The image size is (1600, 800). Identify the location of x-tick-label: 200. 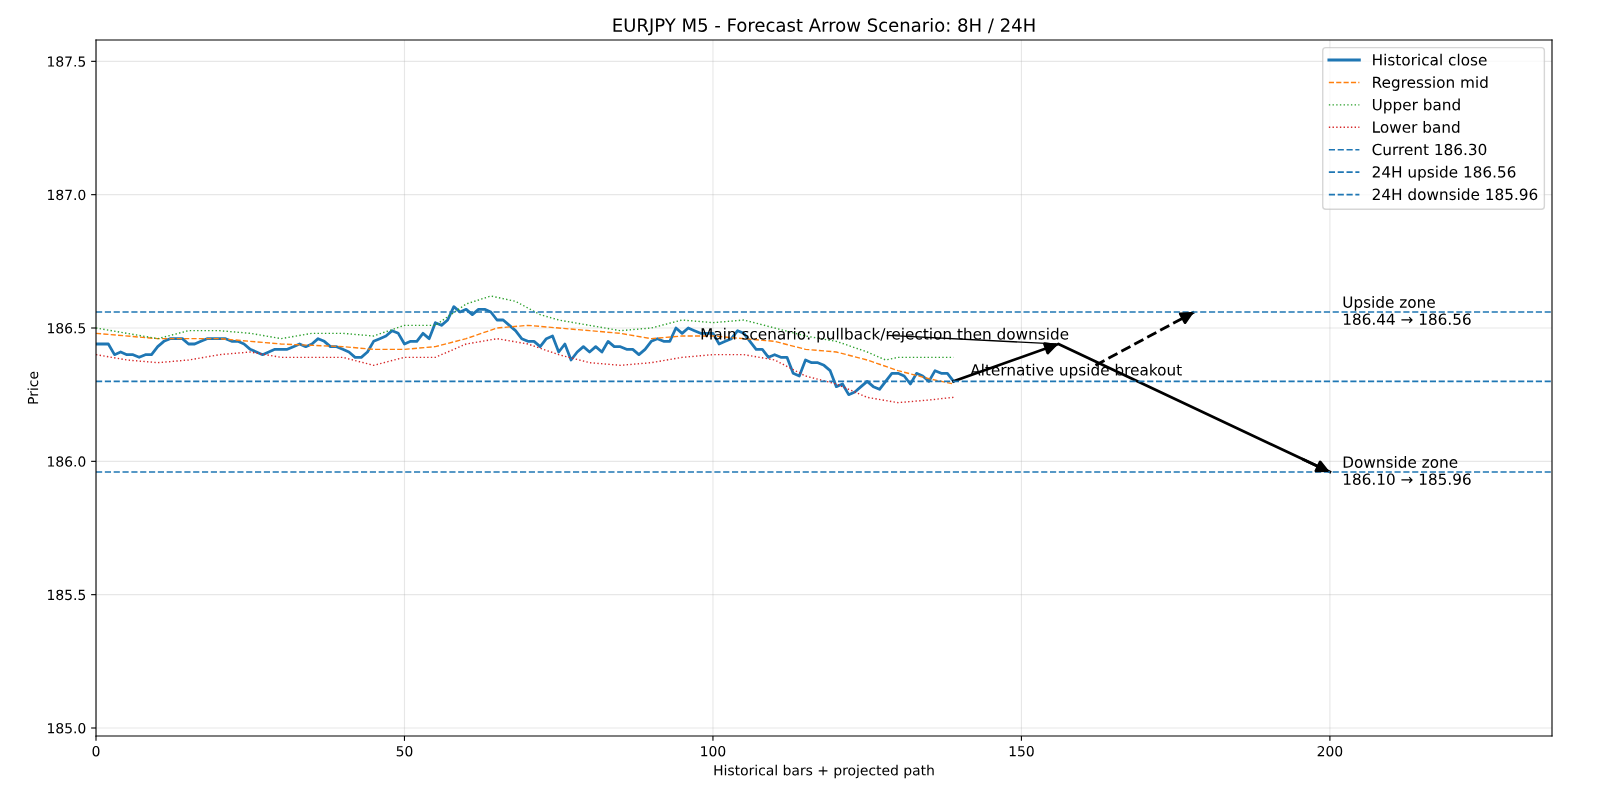
(1330, 751).